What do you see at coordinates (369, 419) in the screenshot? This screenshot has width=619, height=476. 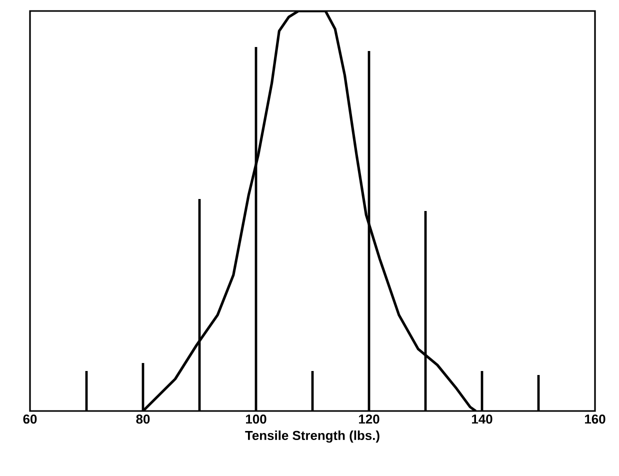 I see `x-tick-label: 120` at bounding box center [369, 419].